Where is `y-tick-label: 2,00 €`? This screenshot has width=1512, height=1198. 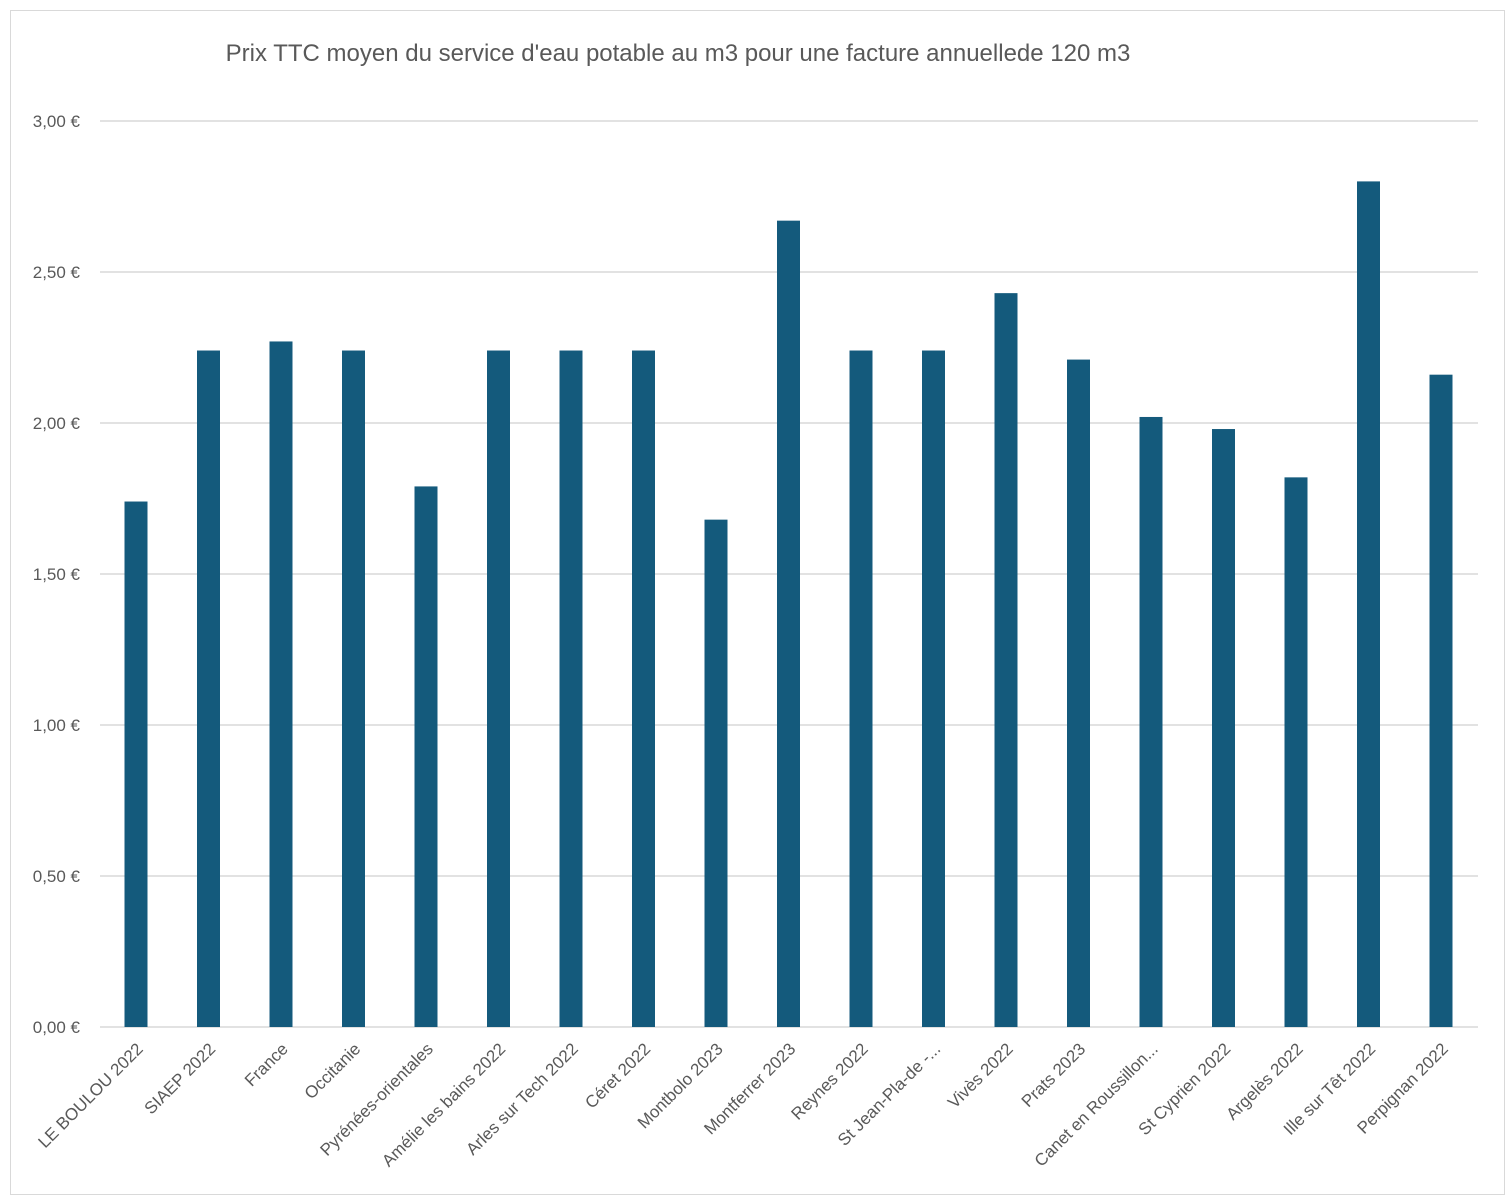
y-tick-label: 2,00 € is located at coordinates (57, 423).